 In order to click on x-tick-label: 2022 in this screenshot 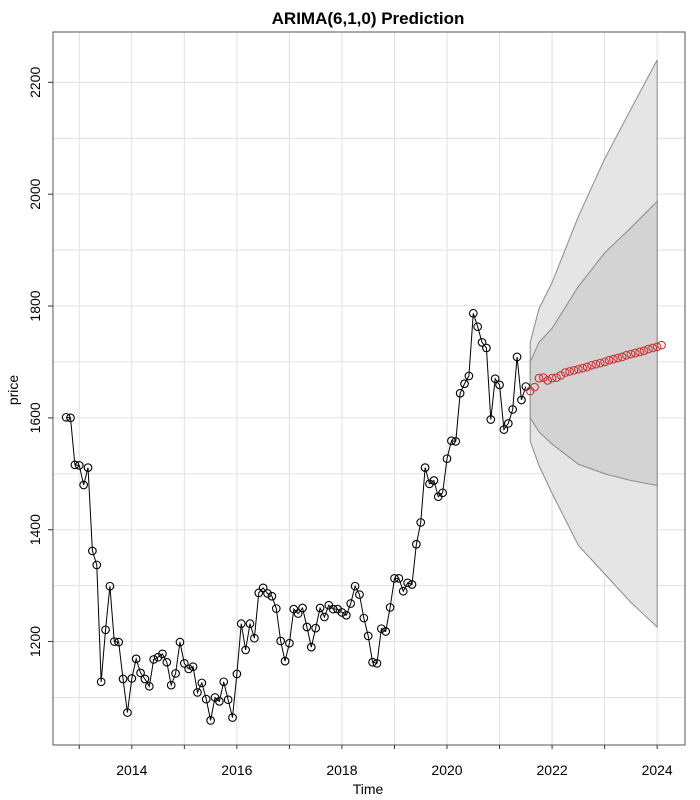, I will do `click(552, 770)`.